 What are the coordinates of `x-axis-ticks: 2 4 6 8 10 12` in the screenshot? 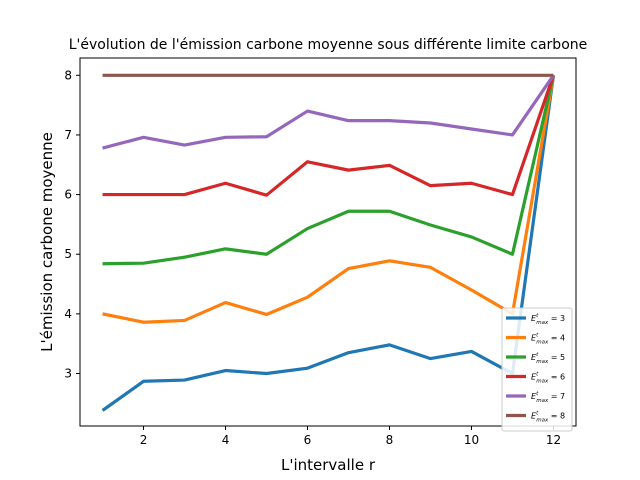 It's located at (350, 436).